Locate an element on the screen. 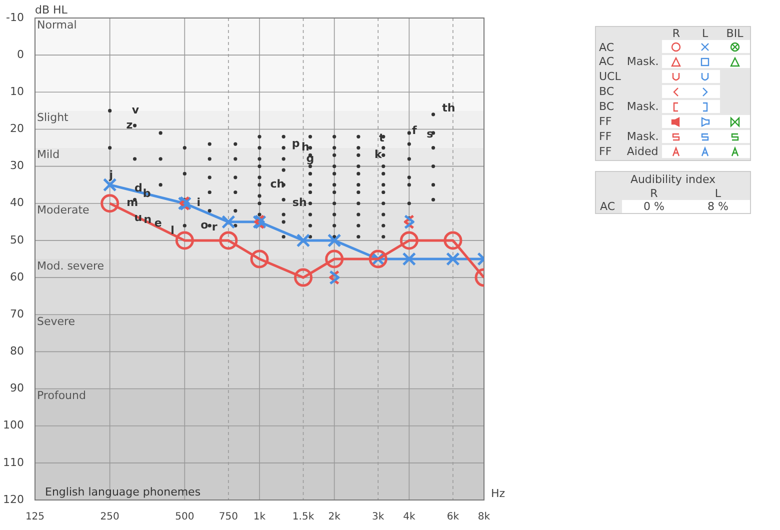  annotation: e is located at coordinates (158, 223).